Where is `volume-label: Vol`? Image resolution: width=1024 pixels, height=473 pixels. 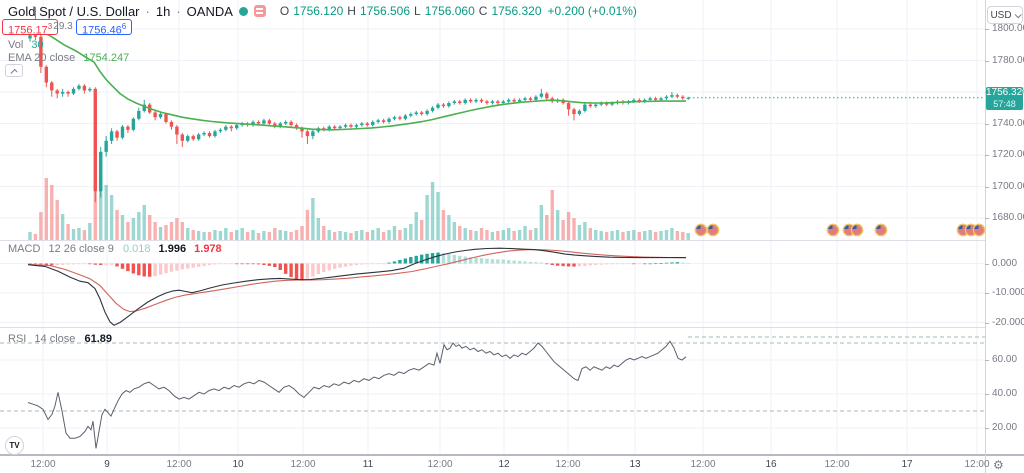
volume-label: Vol is located at coordinates (16, 45).